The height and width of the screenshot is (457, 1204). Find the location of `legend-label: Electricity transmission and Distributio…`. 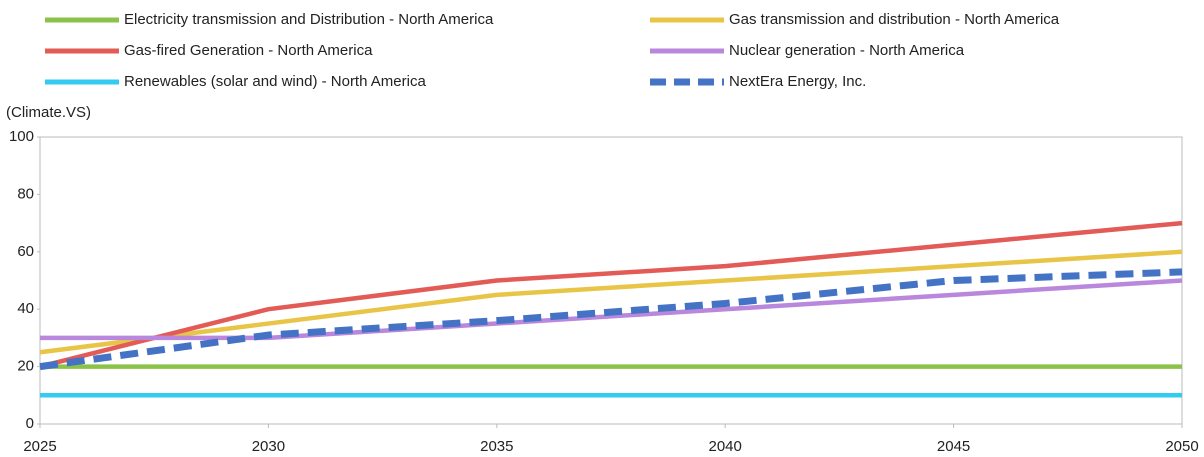

legend-label: Electricity transmission and Distributio… is located at coordinates (309, 19).